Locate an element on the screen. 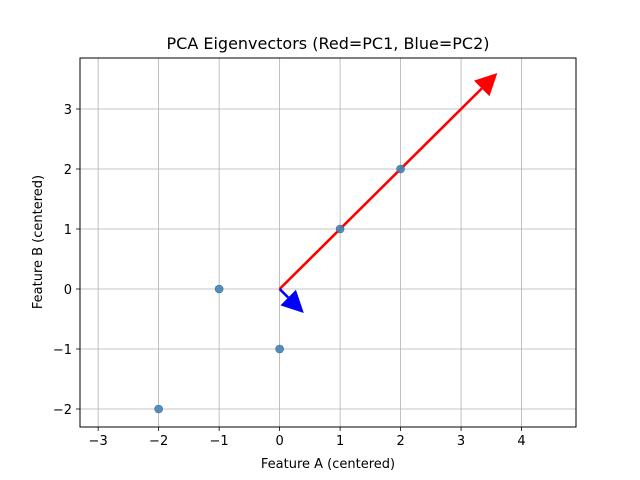 This screenshot has width=640, height=480. x-tick-label: 1 is located at coordinates (340, 441).